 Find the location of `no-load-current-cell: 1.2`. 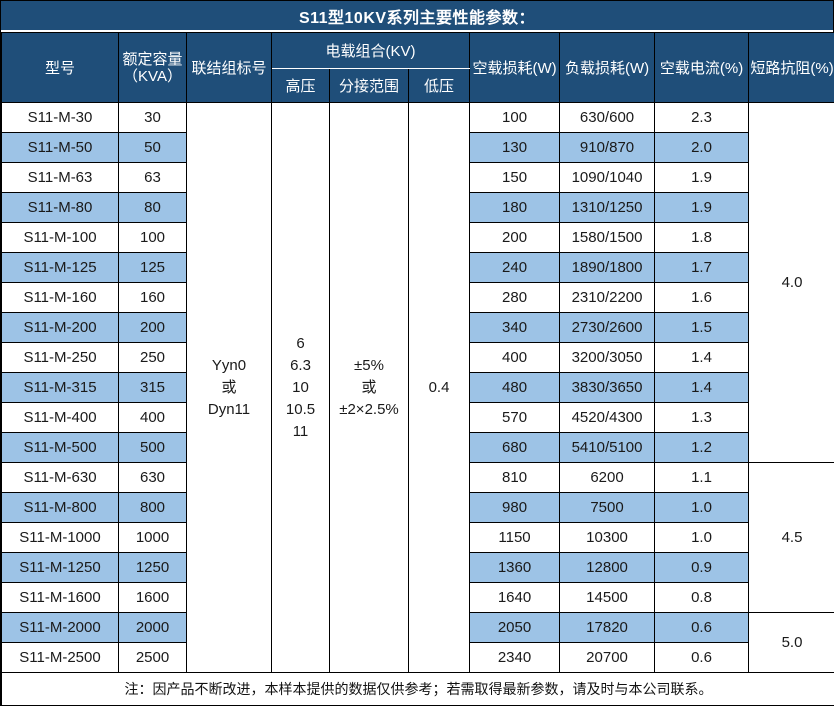

no-load-current-cell: 1.2 is located at coordinates (702, 447).